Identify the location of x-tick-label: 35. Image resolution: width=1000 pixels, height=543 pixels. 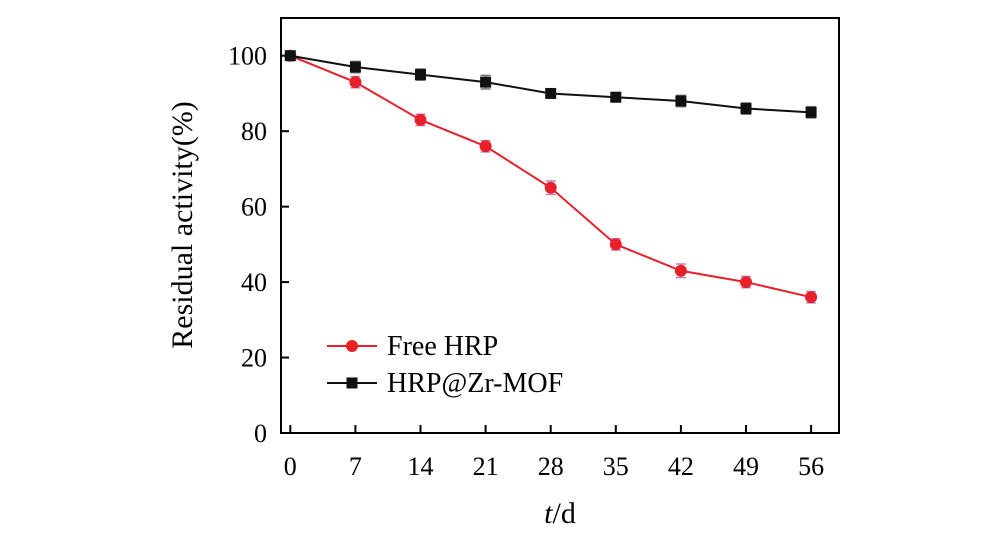
(616, 466).